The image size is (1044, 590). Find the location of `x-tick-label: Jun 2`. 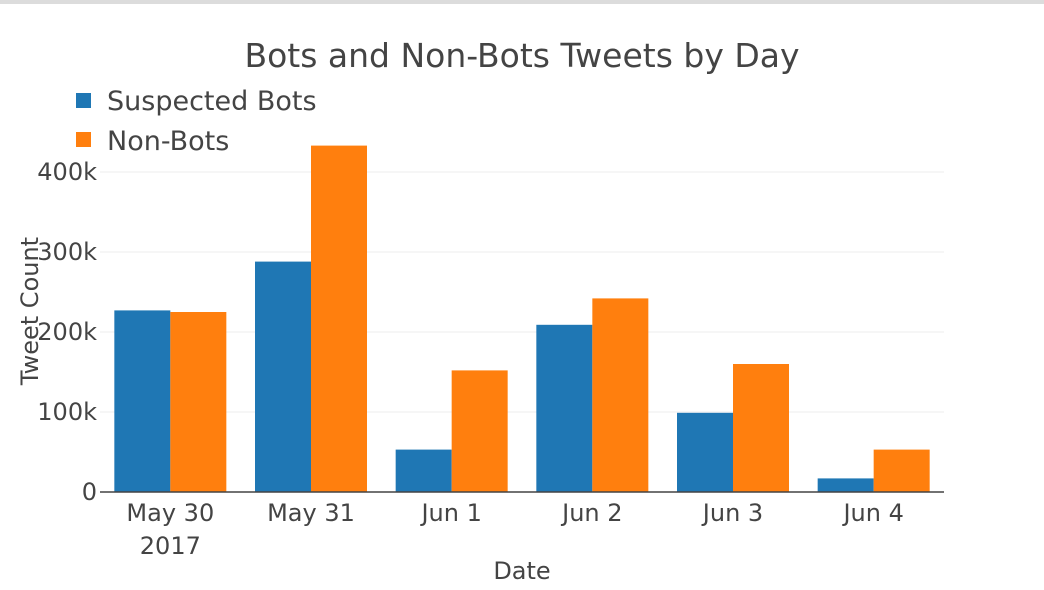

x-tick-label: Jun 2 is located at coordinates (591, 513).